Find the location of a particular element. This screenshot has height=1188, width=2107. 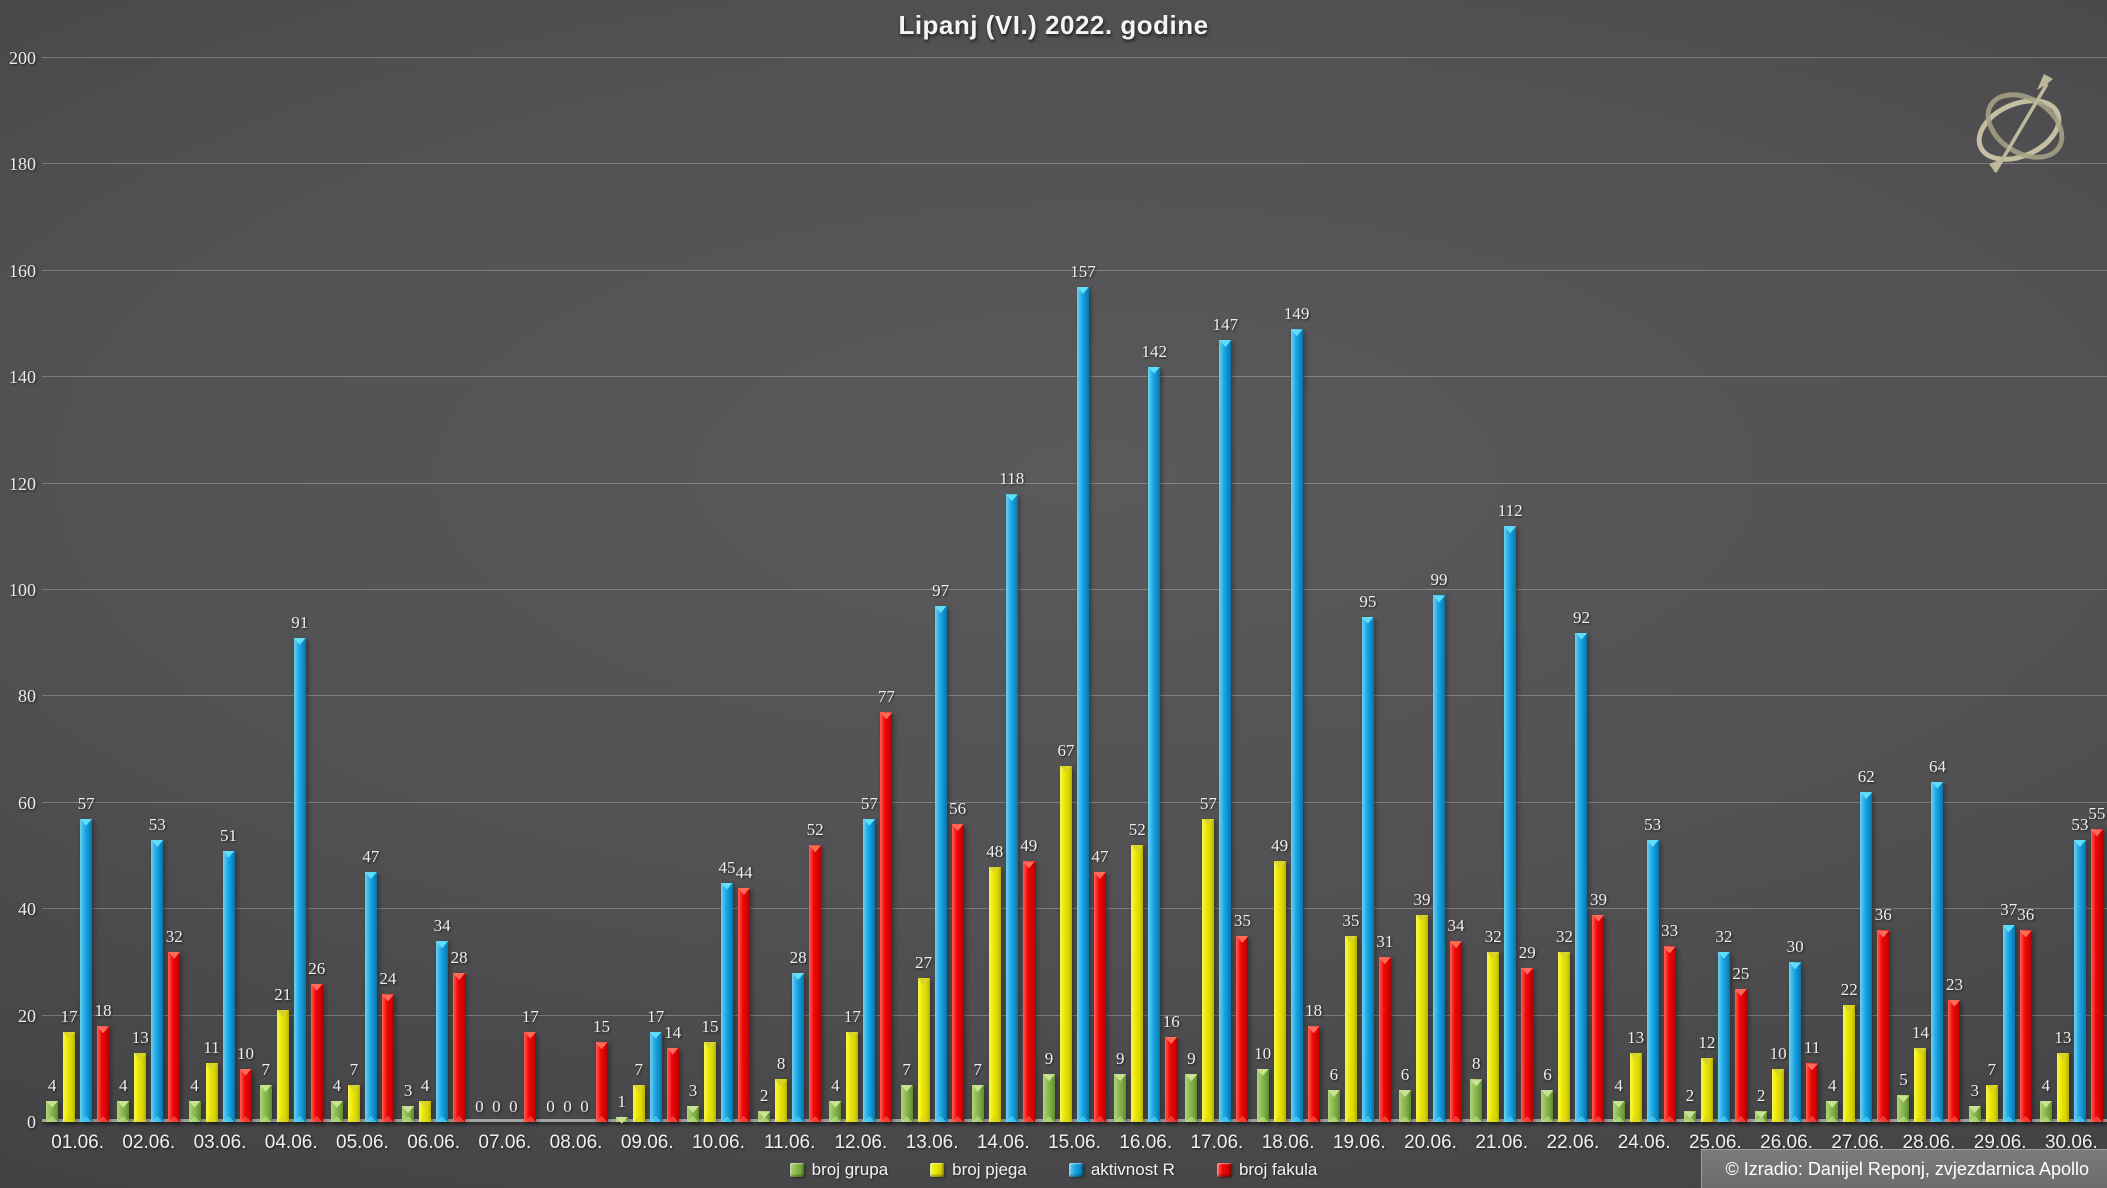

legend-item-broj-grupa: broj grupa is located at coordinates (839, 1170).